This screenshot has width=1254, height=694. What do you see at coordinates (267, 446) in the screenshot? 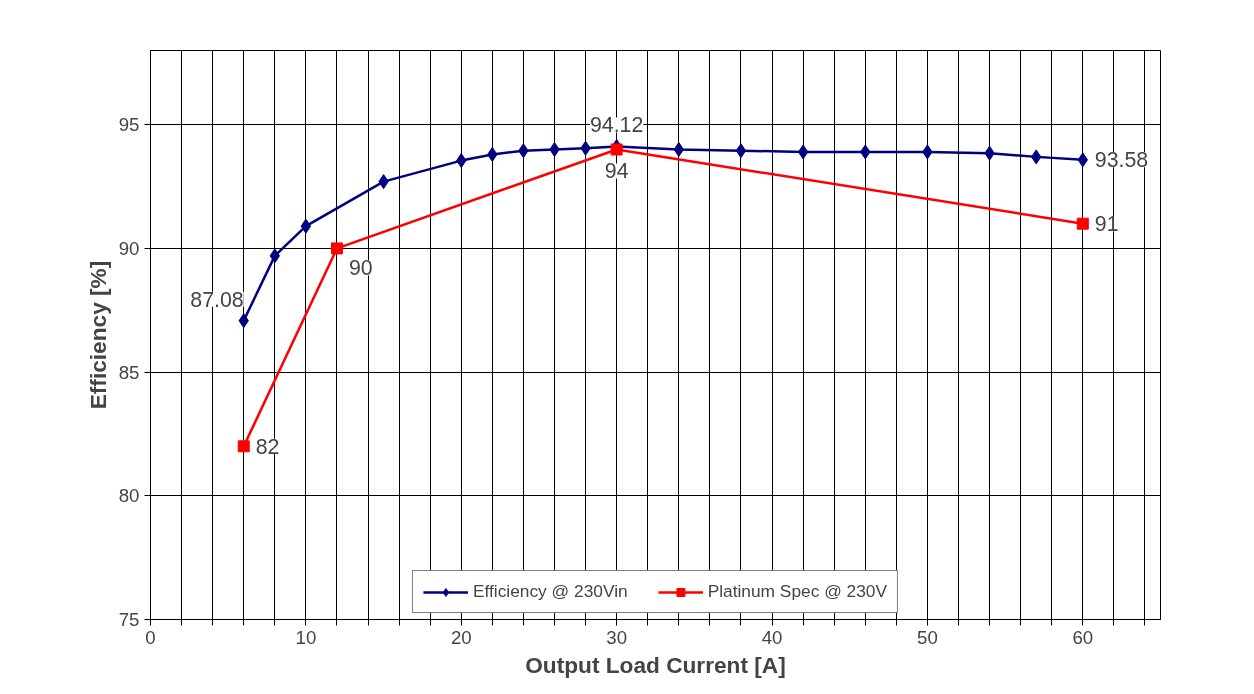
I see `data-label: 82` at bounding box center [267, 446].